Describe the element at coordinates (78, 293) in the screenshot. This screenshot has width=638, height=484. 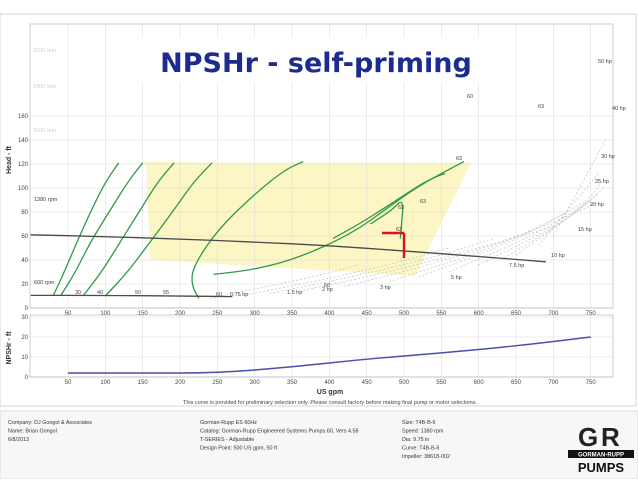
I see `efficiency-label: 30` at that location.